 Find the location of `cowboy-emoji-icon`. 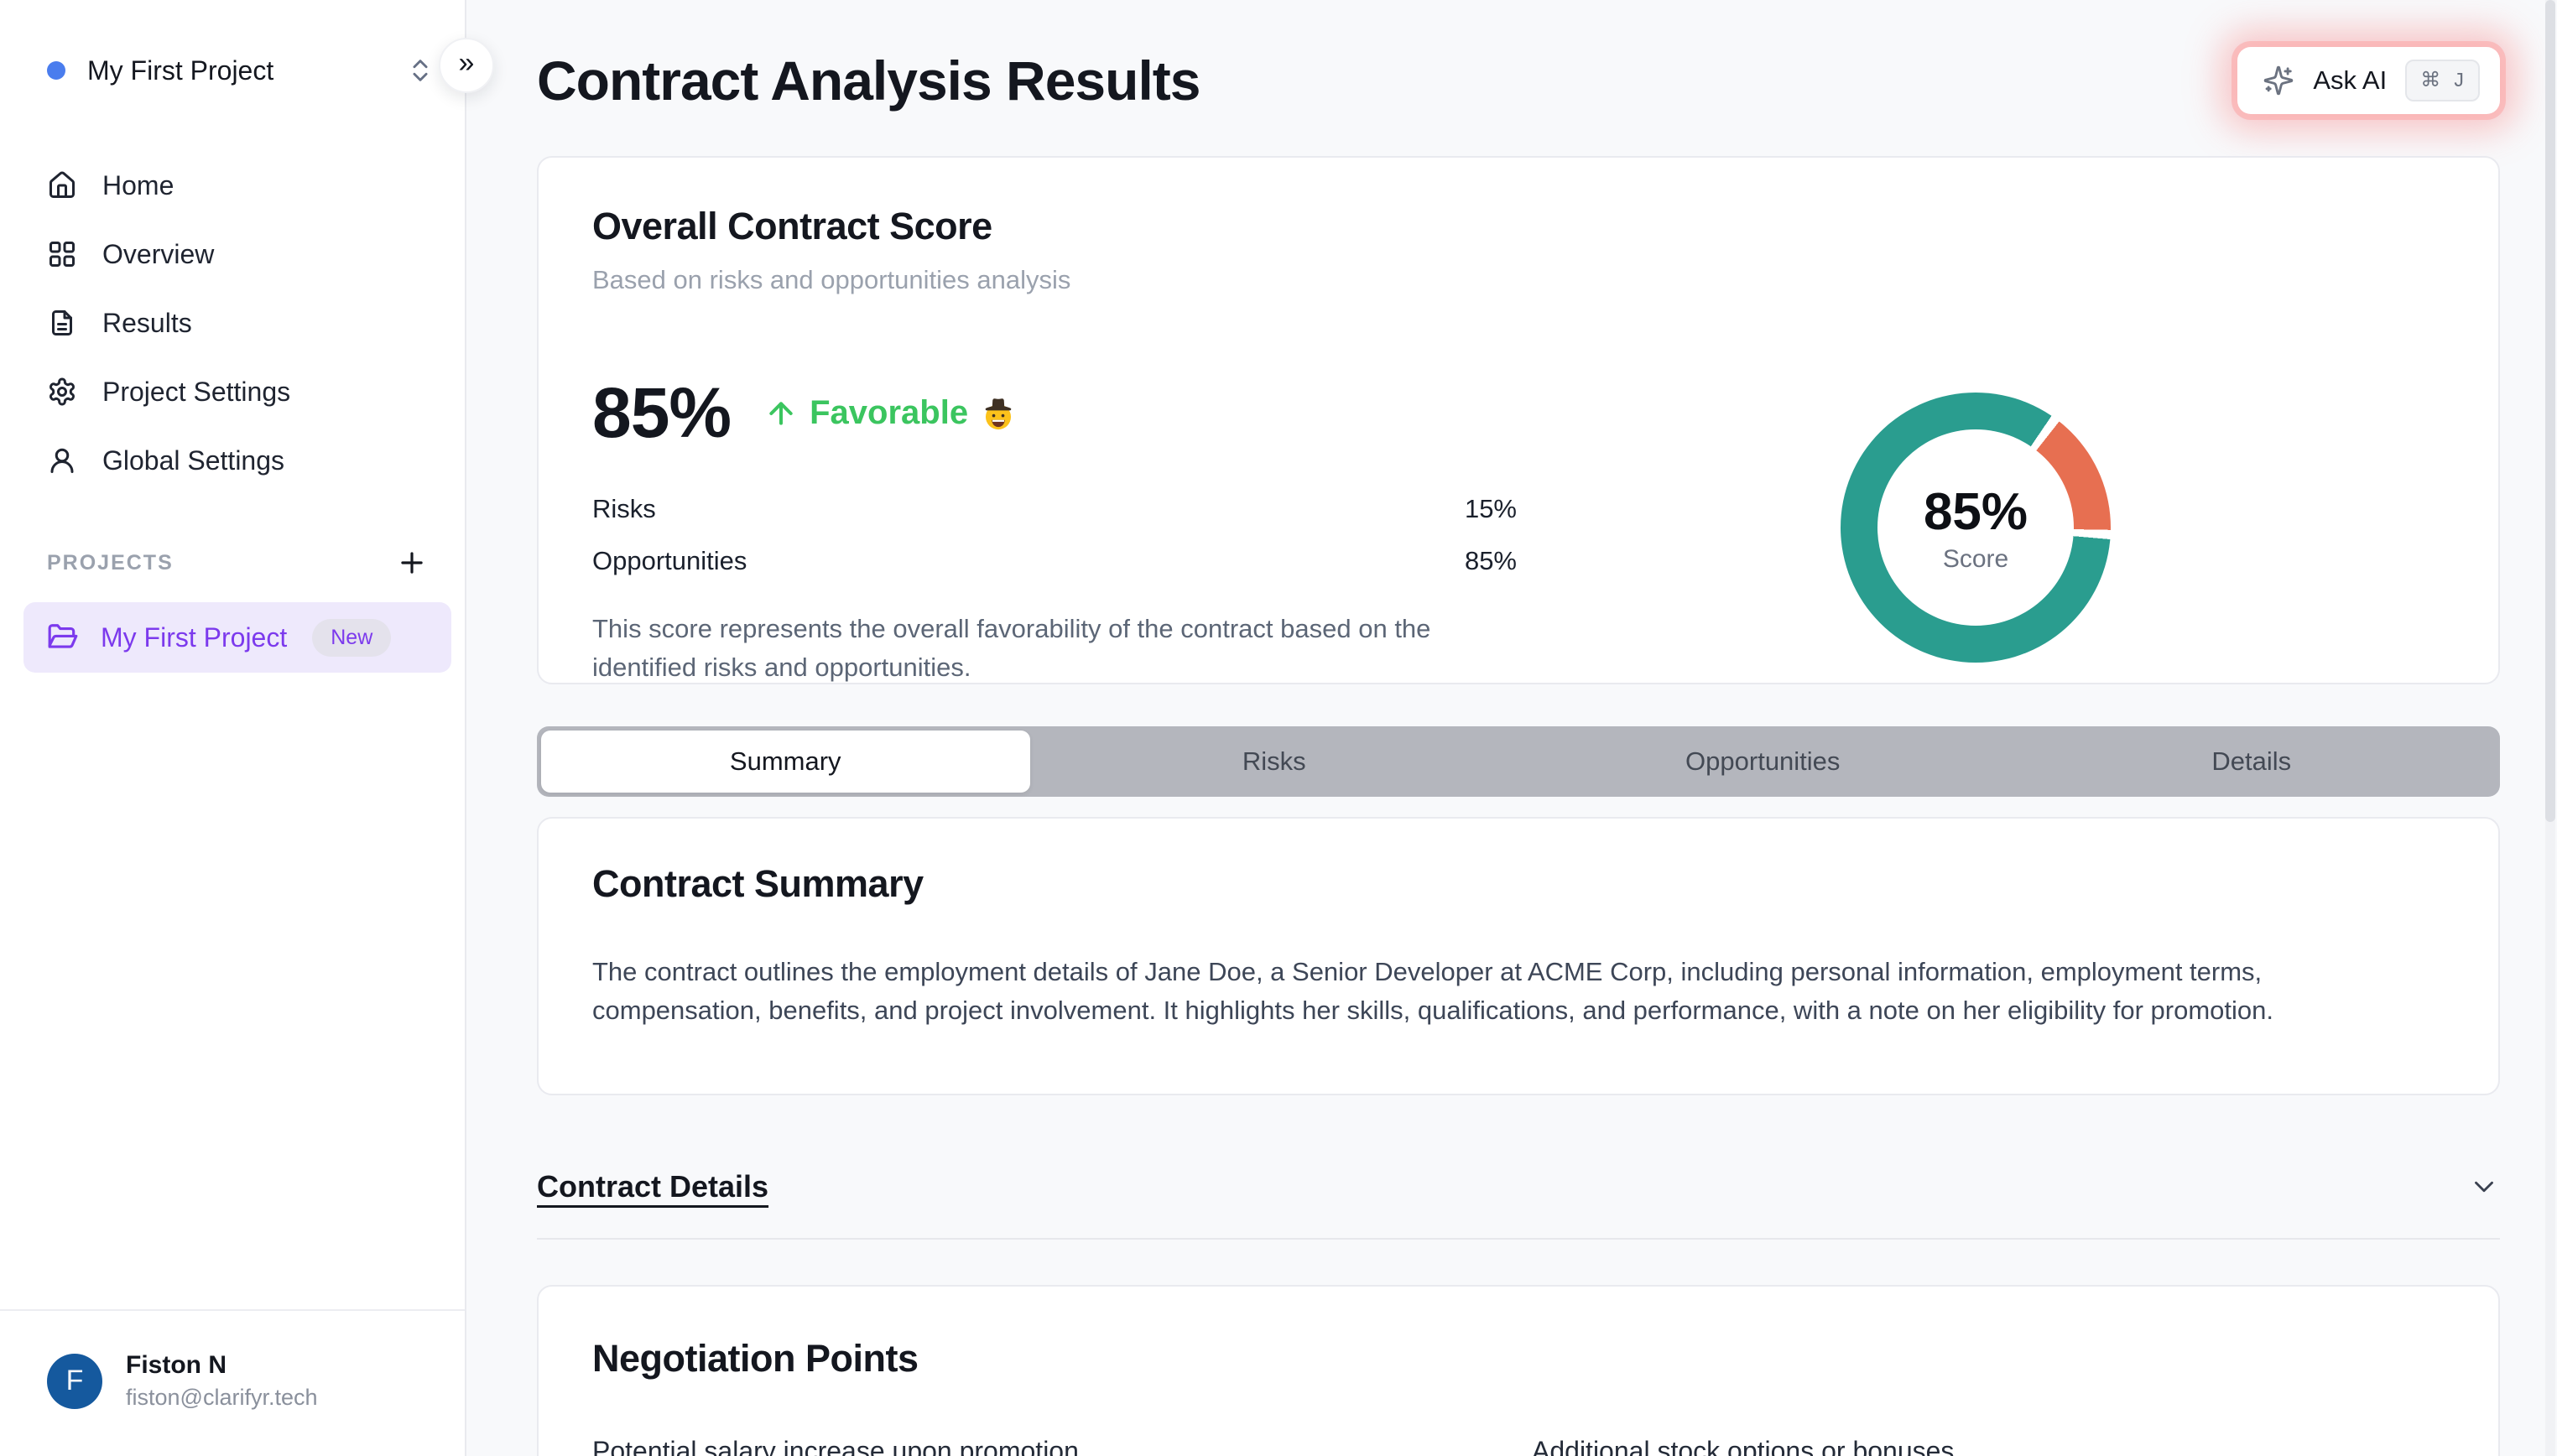

cowboy-emoji-icon is located at coordinates (998, 413).